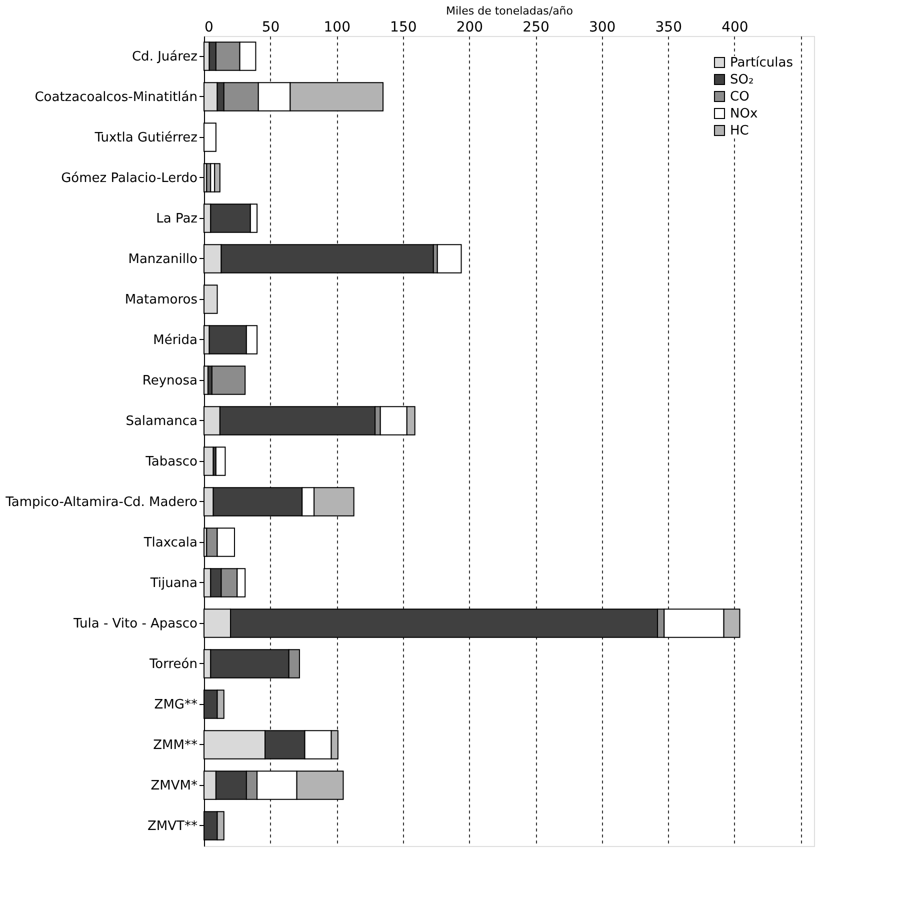 This screenshot has height=901, width=915. Describe the element at coordinates (174, 786) in the screenshot. I see `y-tick-label: ZMVM*` at that location.